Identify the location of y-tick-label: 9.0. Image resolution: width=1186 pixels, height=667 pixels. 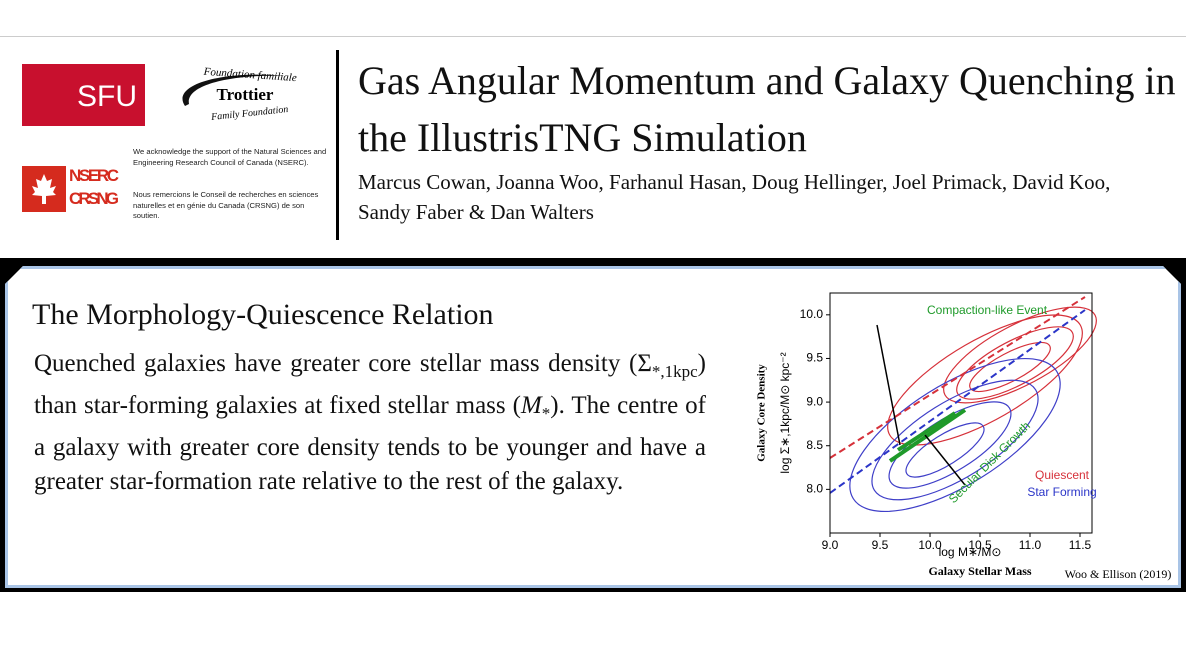
(814, 401).